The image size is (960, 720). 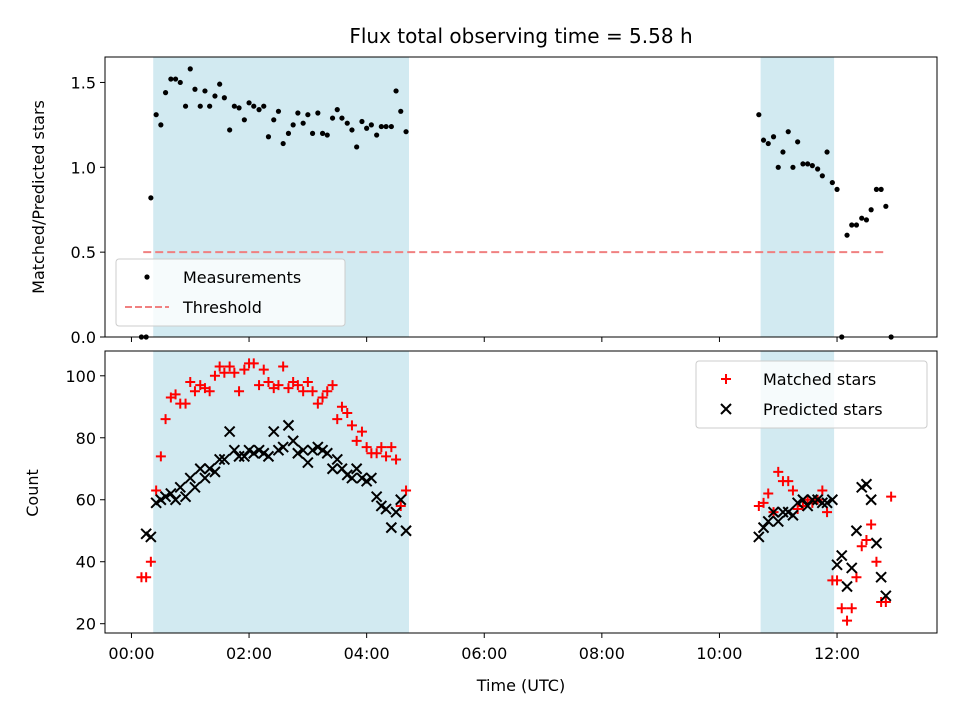 I want to click on bottom-y-ticks: 20 40 60 80 100, so click(x=85, y=500).